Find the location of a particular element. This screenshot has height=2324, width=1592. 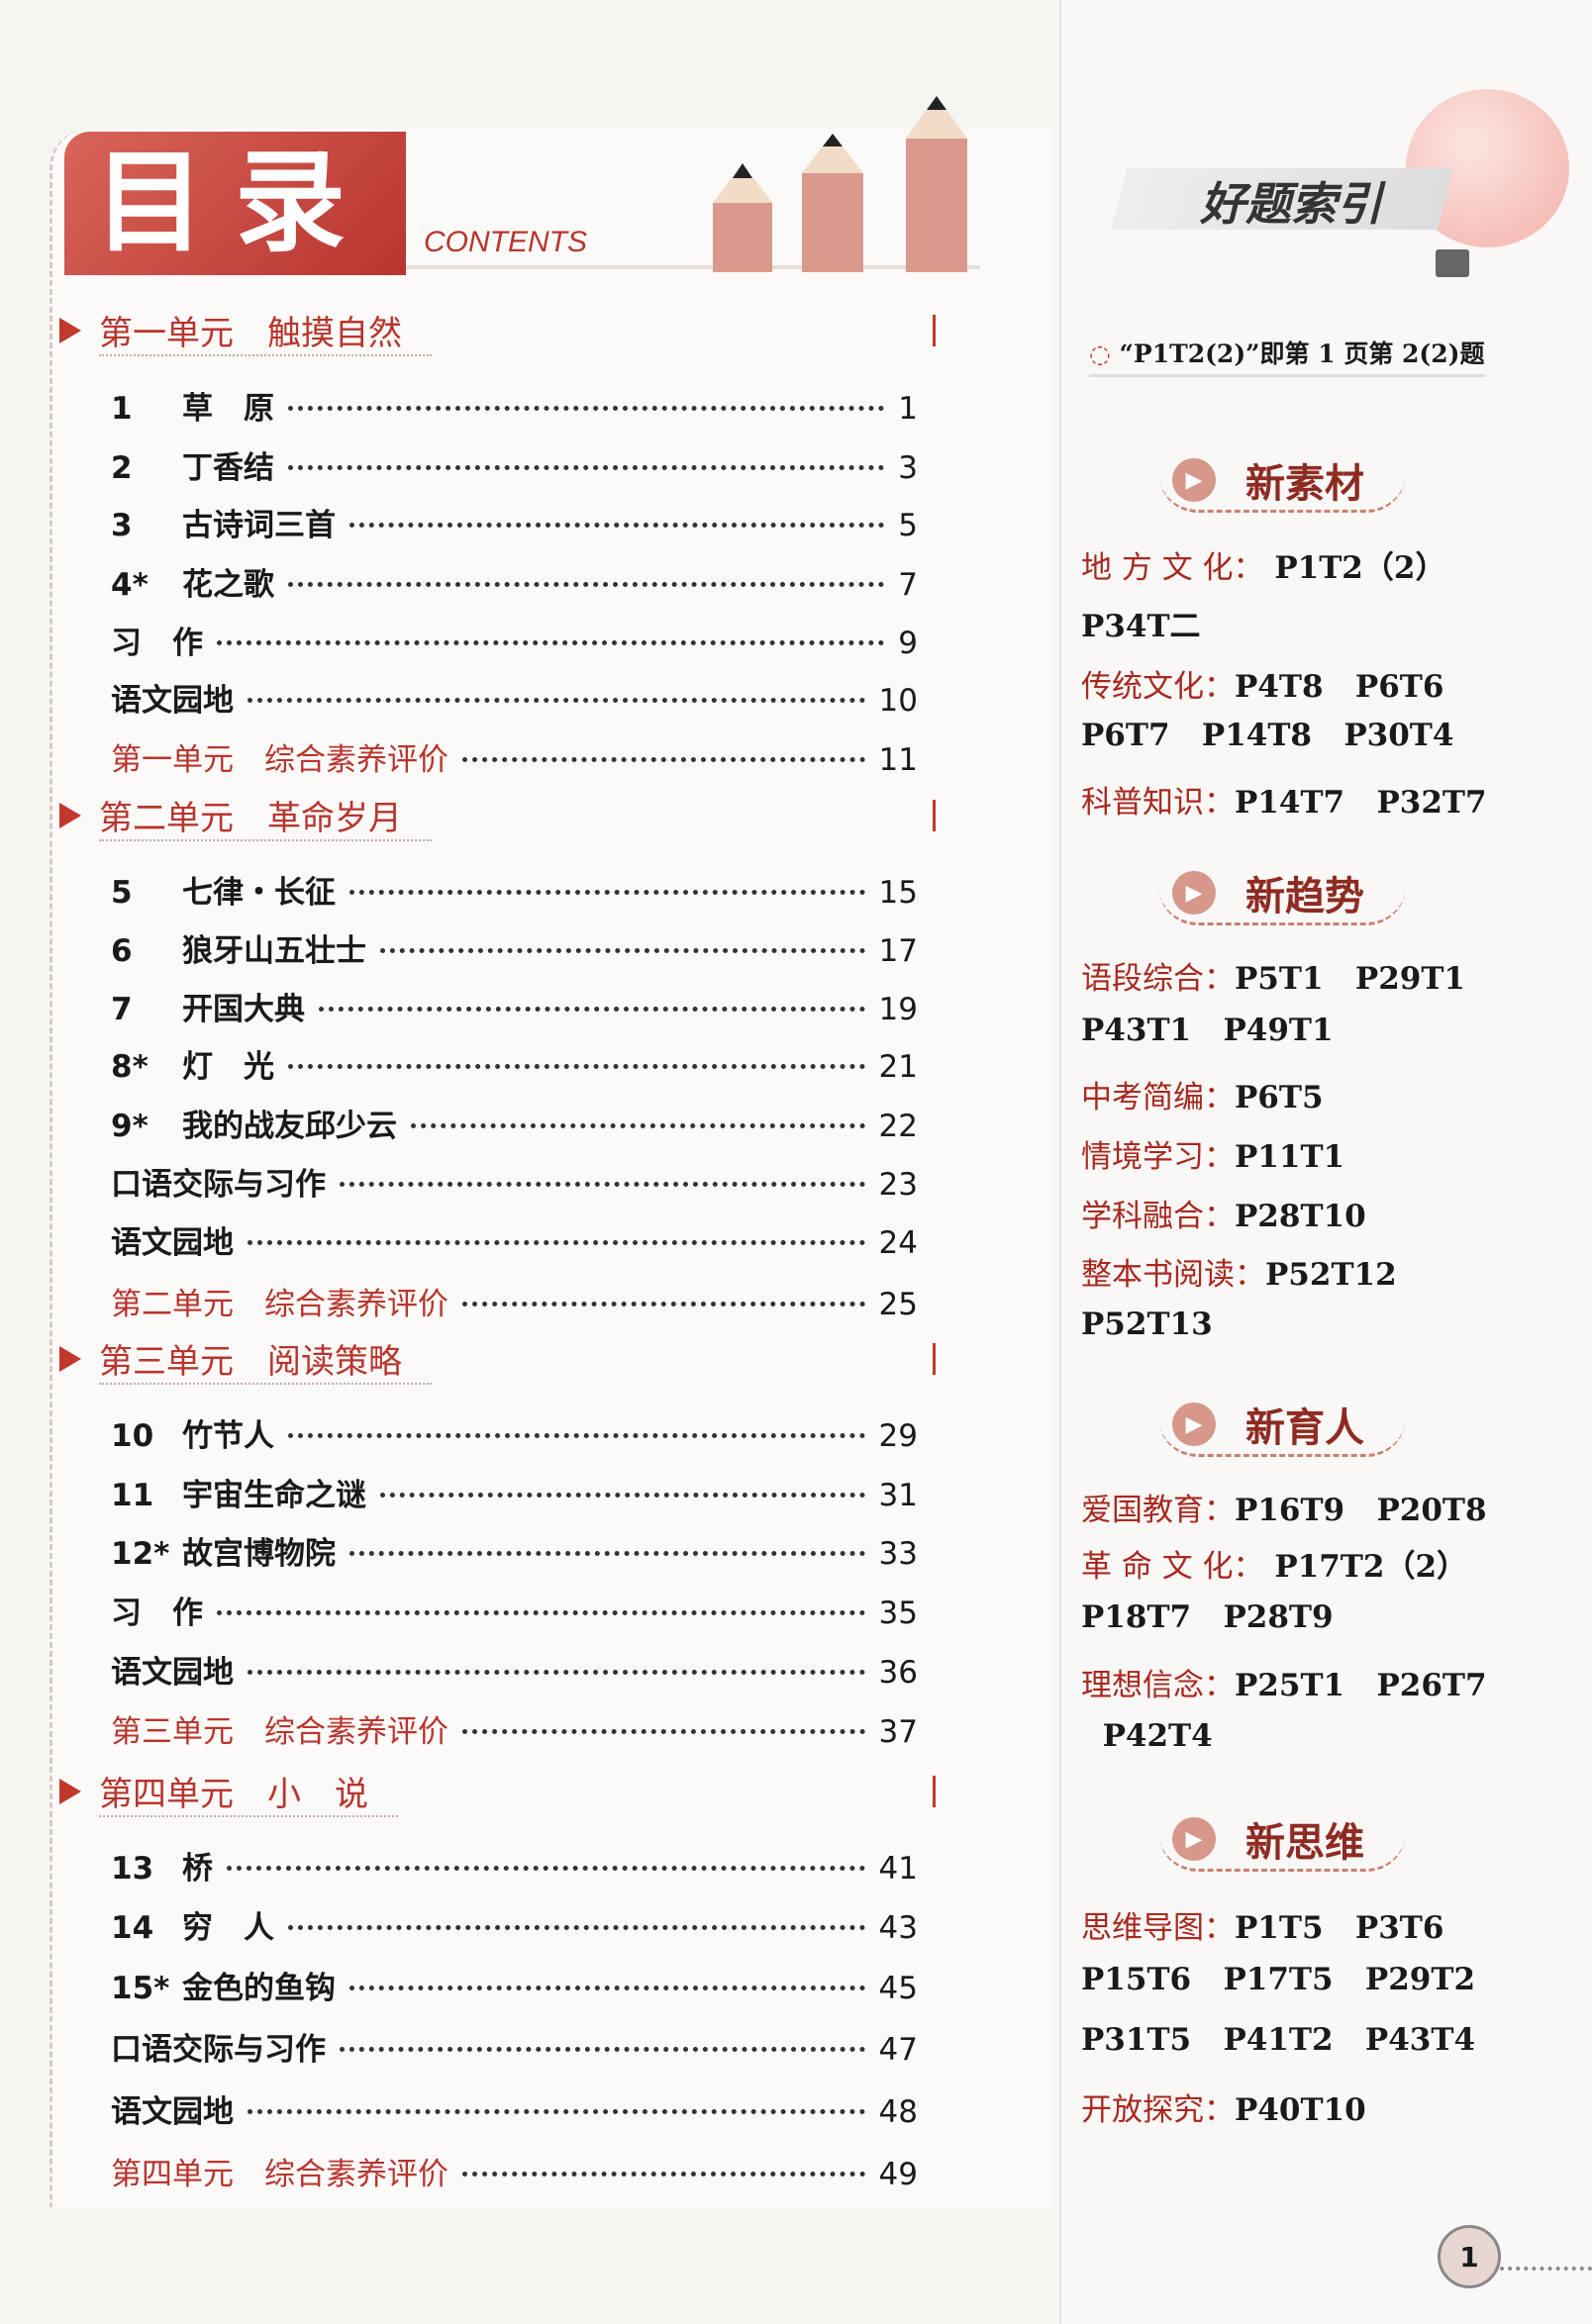

index-line: 中考简编：P6T5 is located at coordinates (1202, 1094).